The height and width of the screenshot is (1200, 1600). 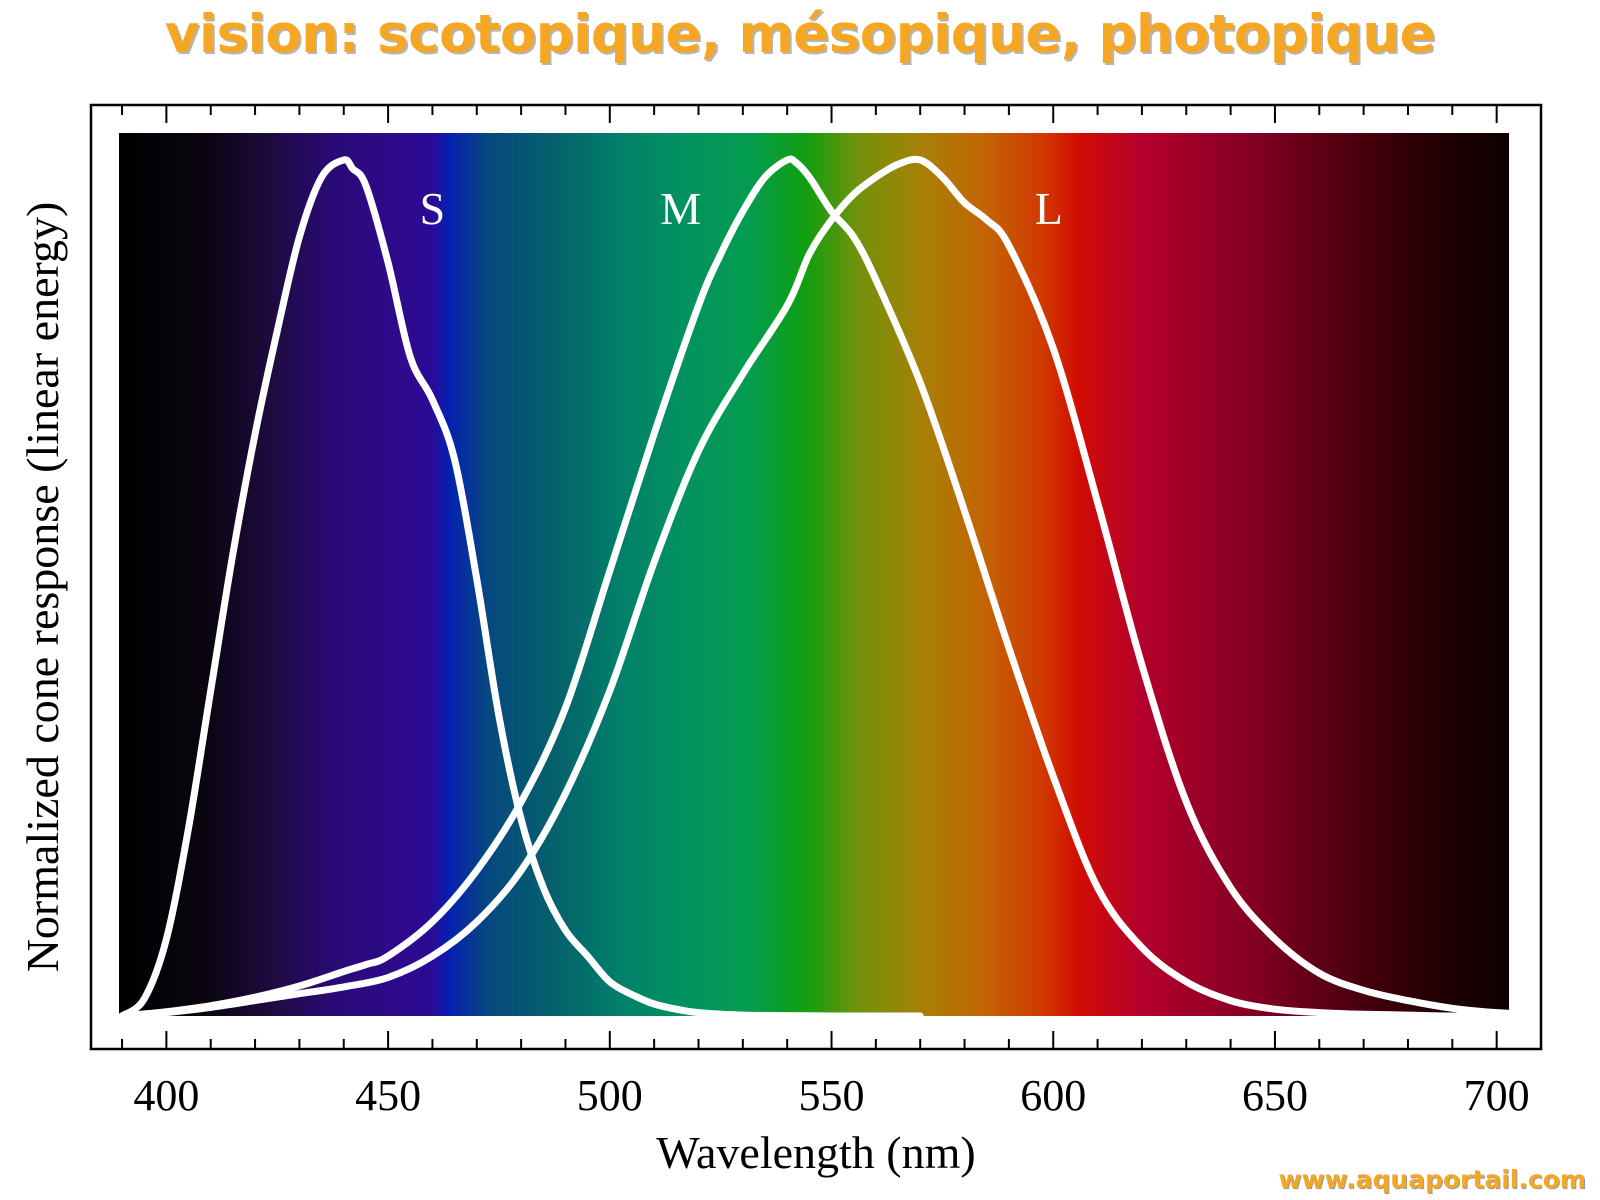 What do you see at coordinates (610, 1095) in the screenshot?
I see `x-tick-label: 500` at bounding box center [610, 1095].